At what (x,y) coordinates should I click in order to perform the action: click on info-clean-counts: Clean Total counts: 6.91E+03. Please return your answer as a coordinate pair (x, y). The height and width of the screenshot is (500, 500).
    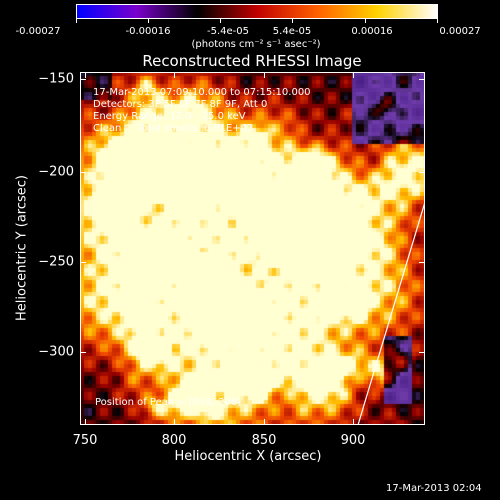
    Looking at the image, I should click on (173, 128).